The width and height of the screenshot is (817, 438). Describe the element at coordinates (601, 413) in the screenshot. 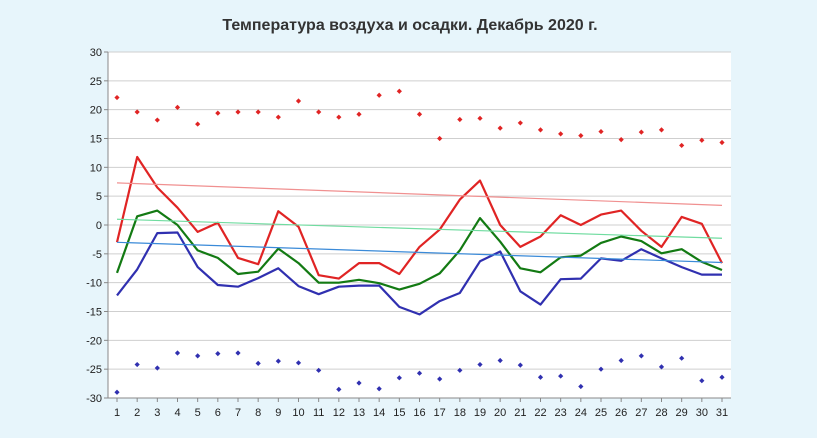

I see `x-tick-label: 25` at that location.